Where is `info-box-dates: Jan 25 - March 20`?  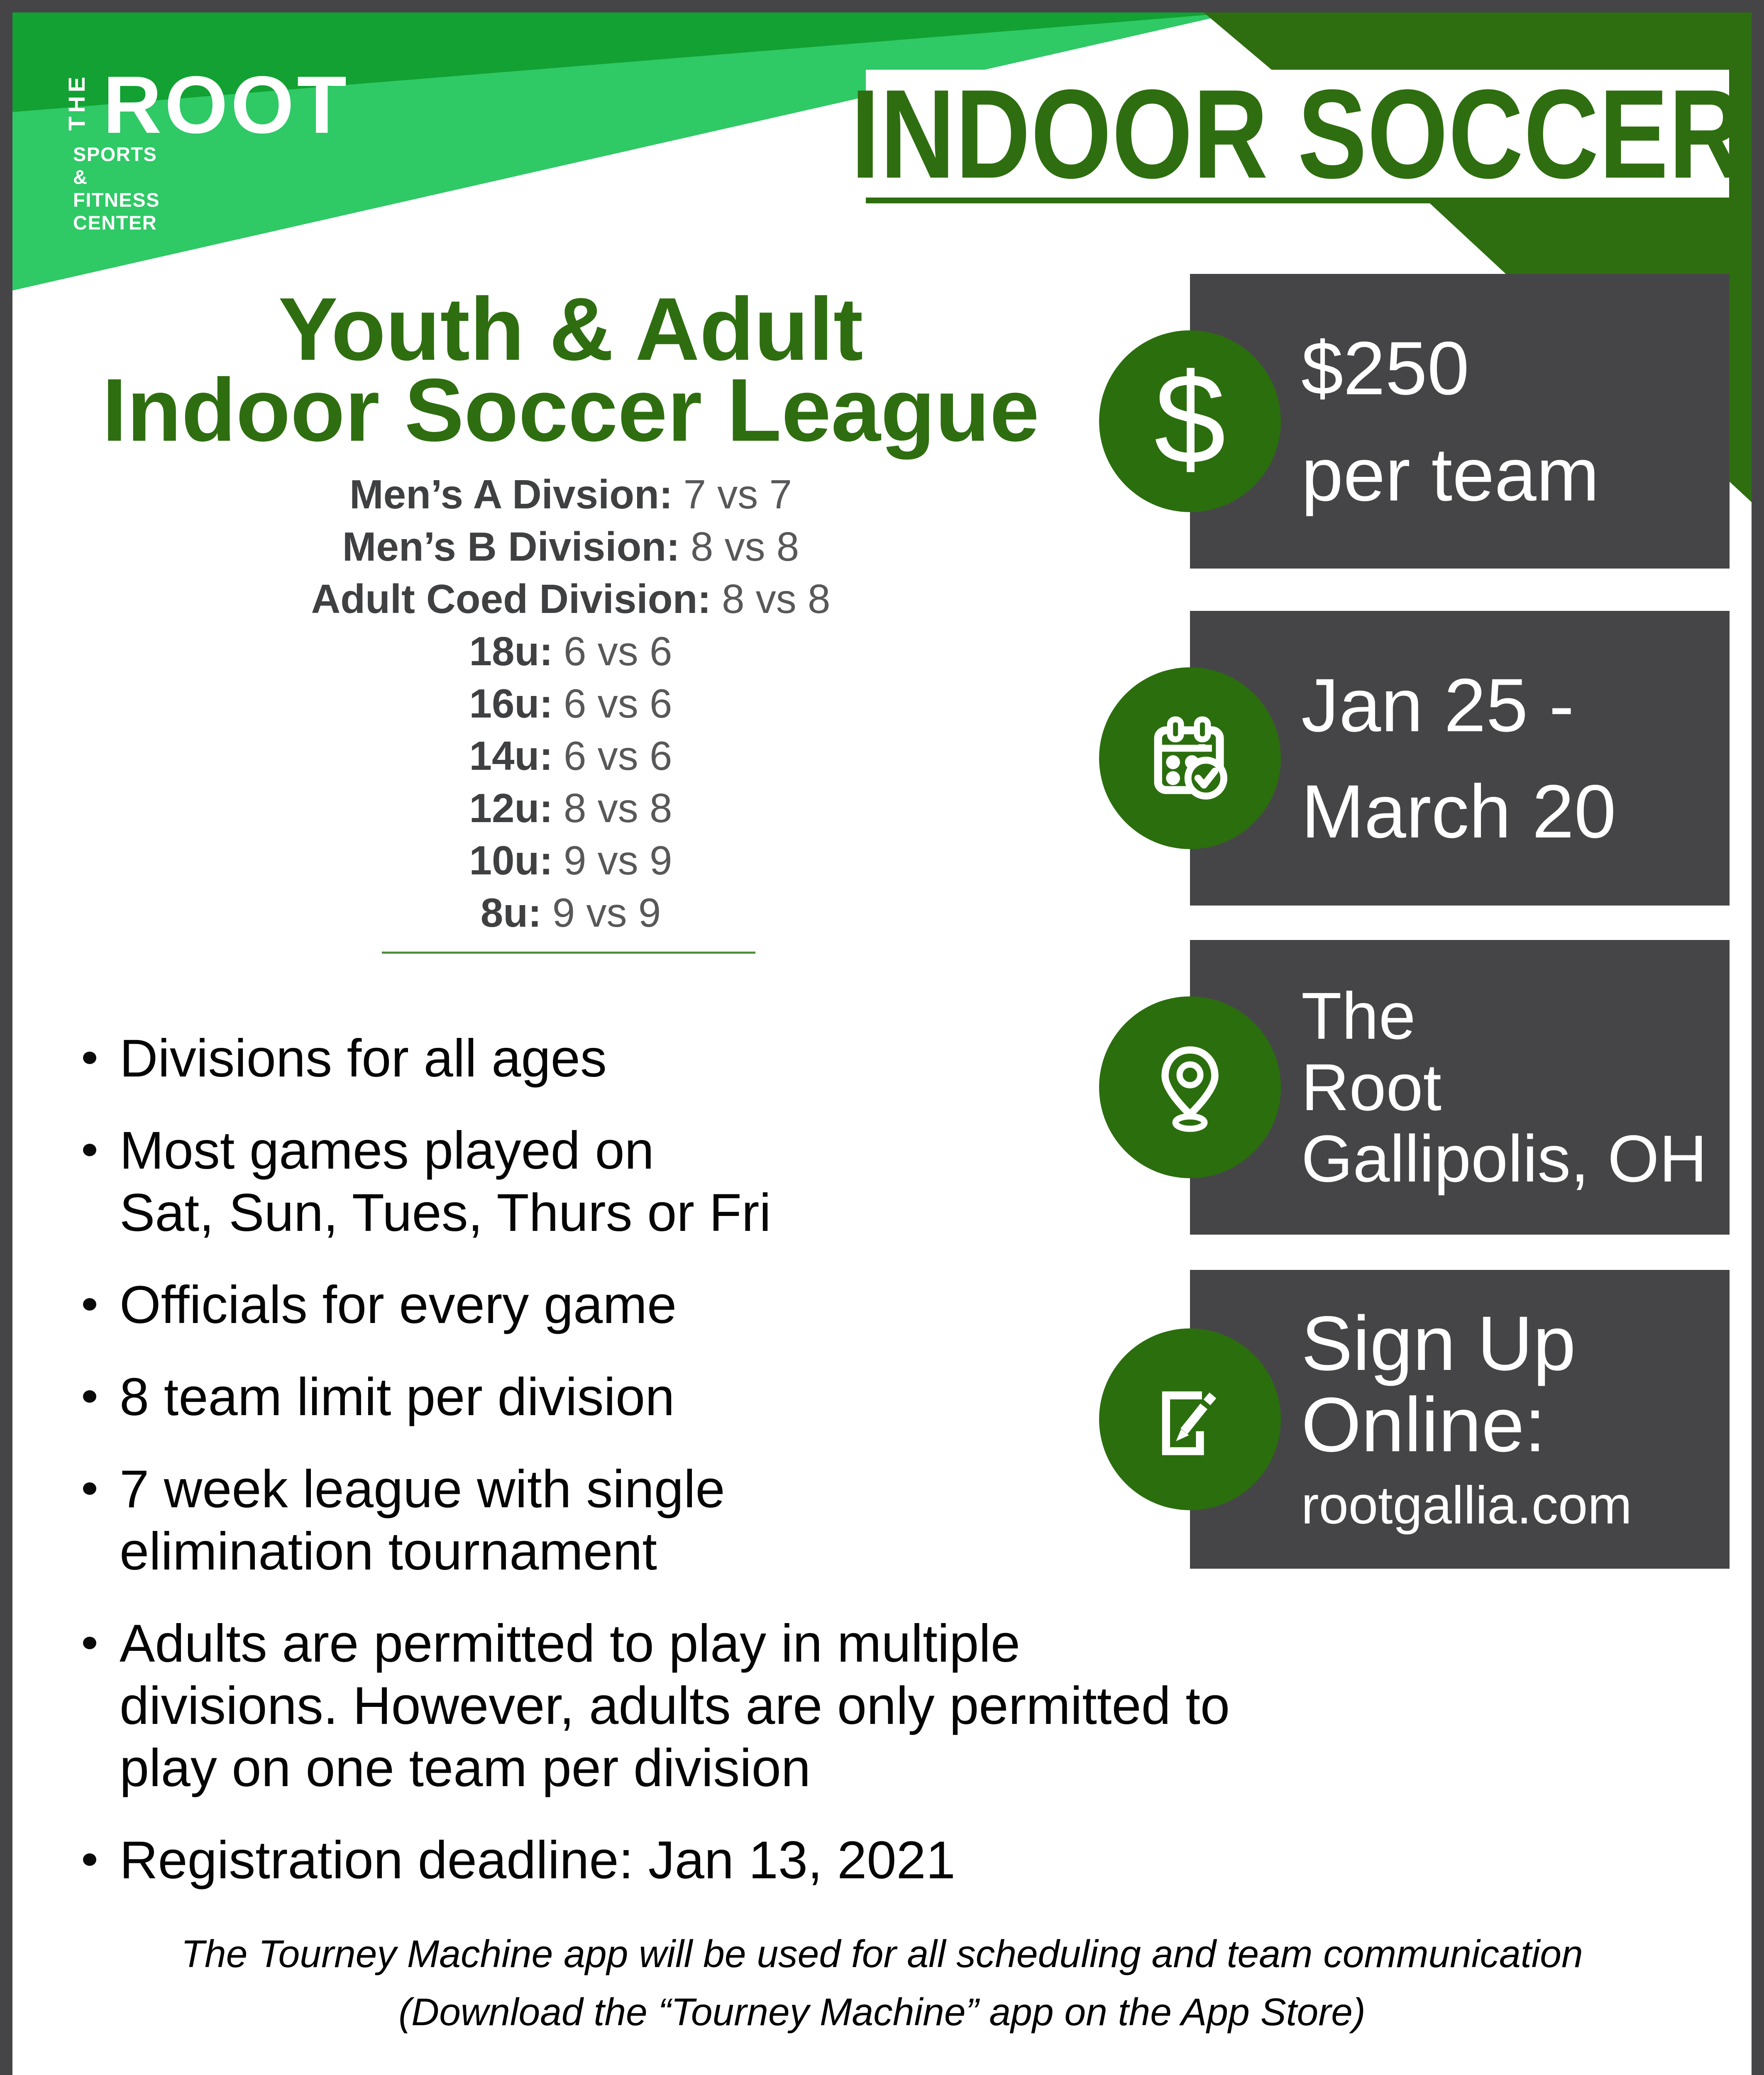
info-box-dates: Jan 25 - March 20 is located at coordinates (1414, 758).